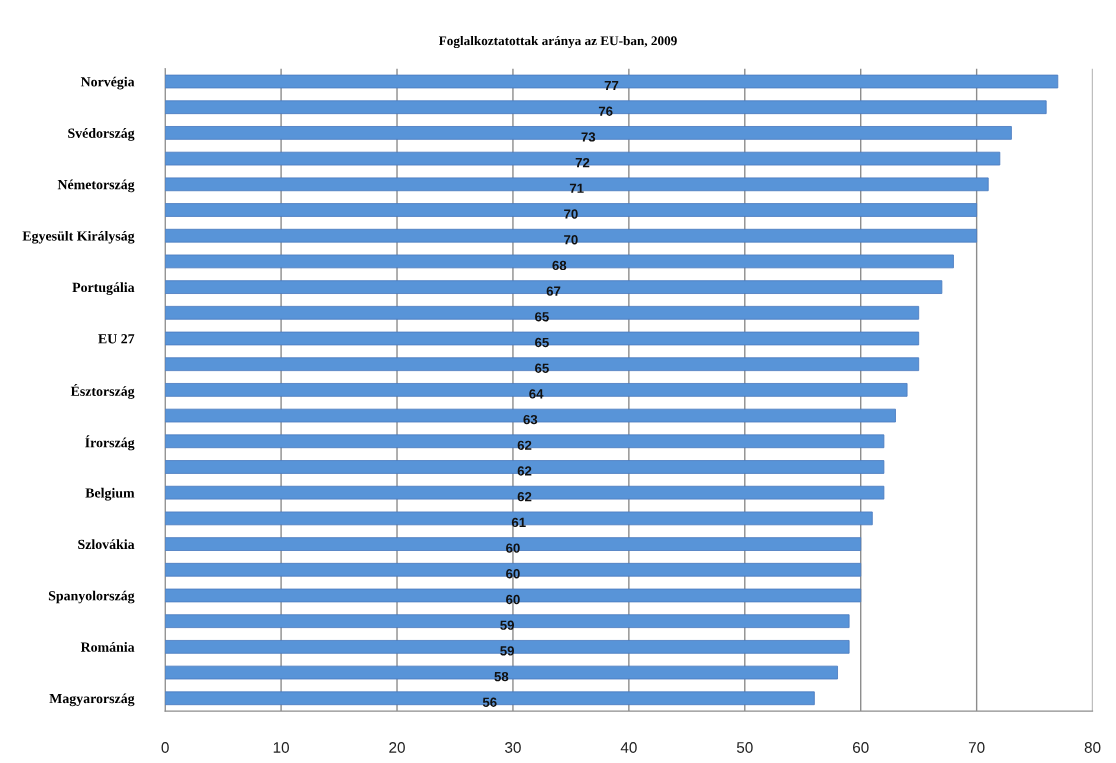 The image size is (1116, 763). Describe the element at coordinates (744, 747) in the screenshot. I see `x-tick-label: 50` at that location.